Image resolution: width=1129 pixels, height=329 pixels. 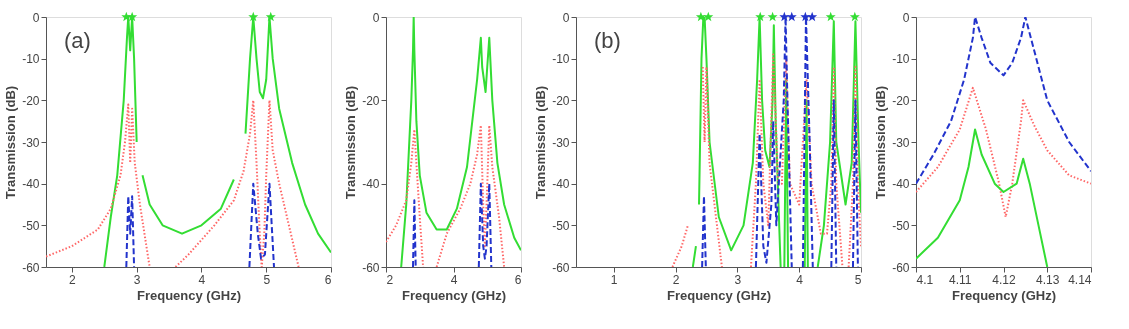 What do you see at coordinates (1080, 279) in the screenshot?
I see `x-tick-label: 4.14` at bounding box center [1080, 279].